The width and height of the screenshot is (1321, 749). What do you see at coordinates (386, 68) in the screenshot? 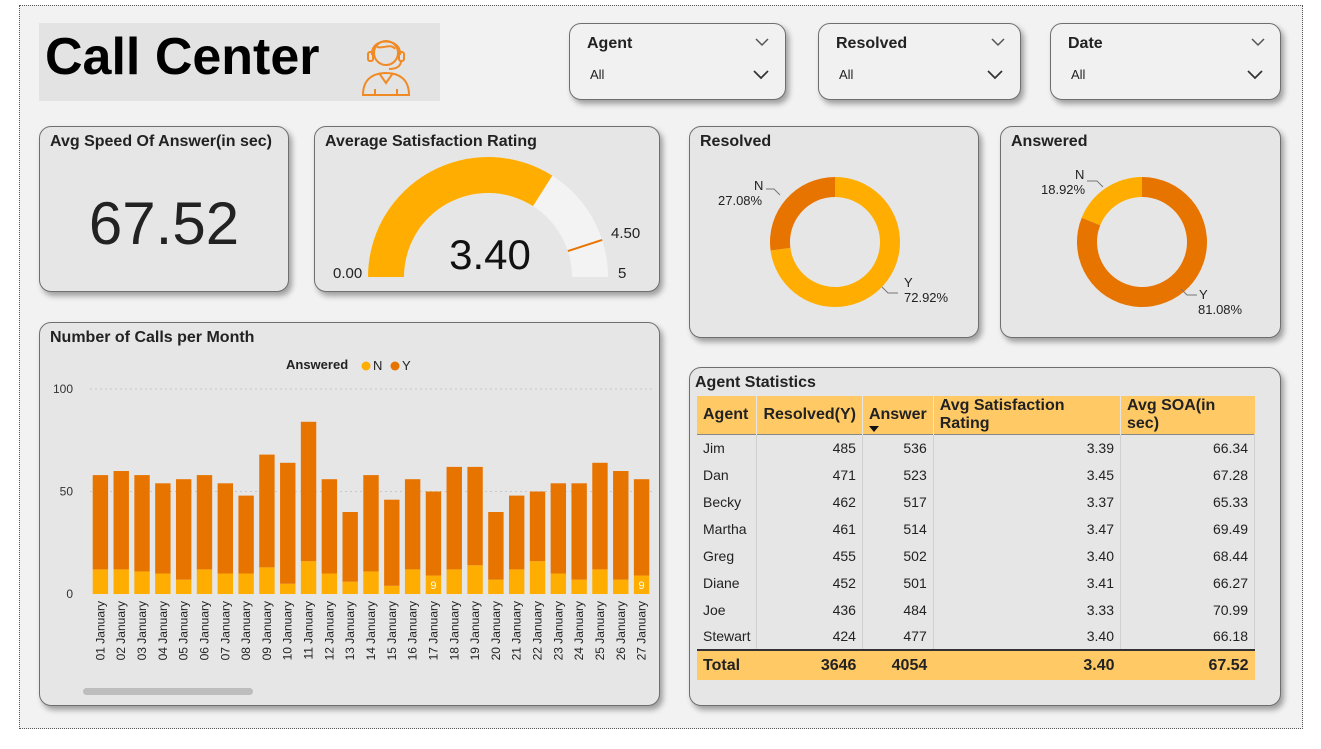
I see `call-center-agent-icon` at bounding box center [386, 68].